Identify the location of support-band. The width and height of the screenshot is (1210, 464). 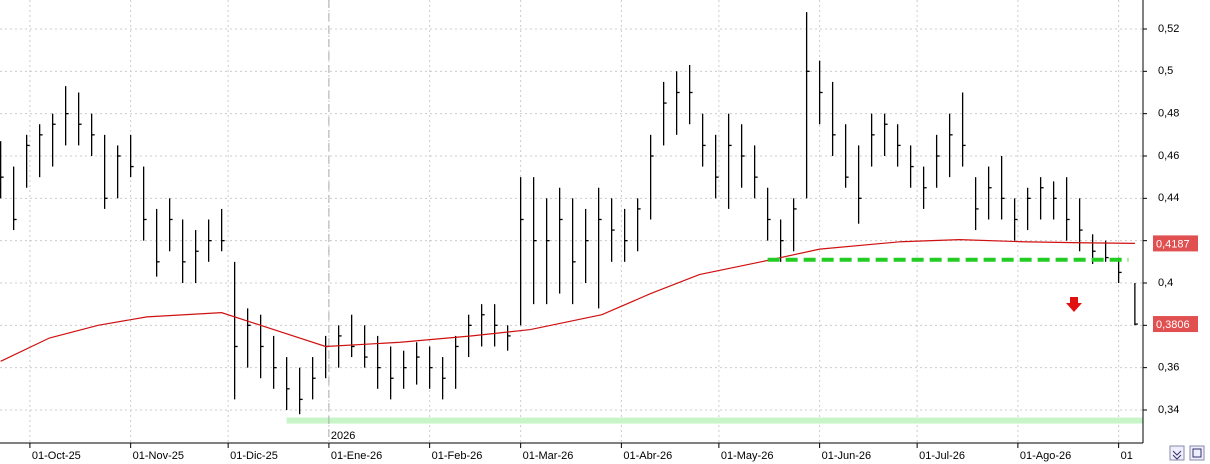
(714, 420).